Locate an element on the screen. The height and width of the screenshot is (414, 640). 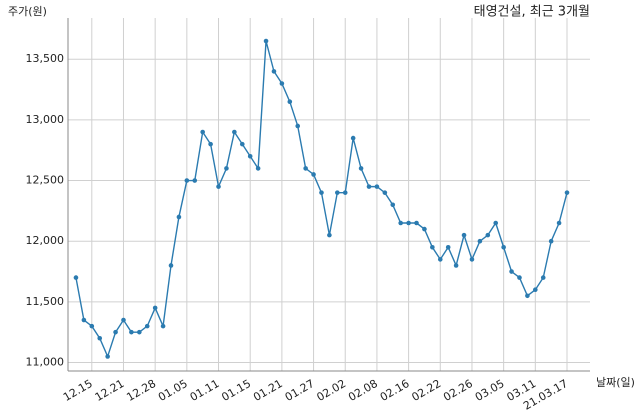
x-tick-label: 03.05 is located at coordinates (490, 390).